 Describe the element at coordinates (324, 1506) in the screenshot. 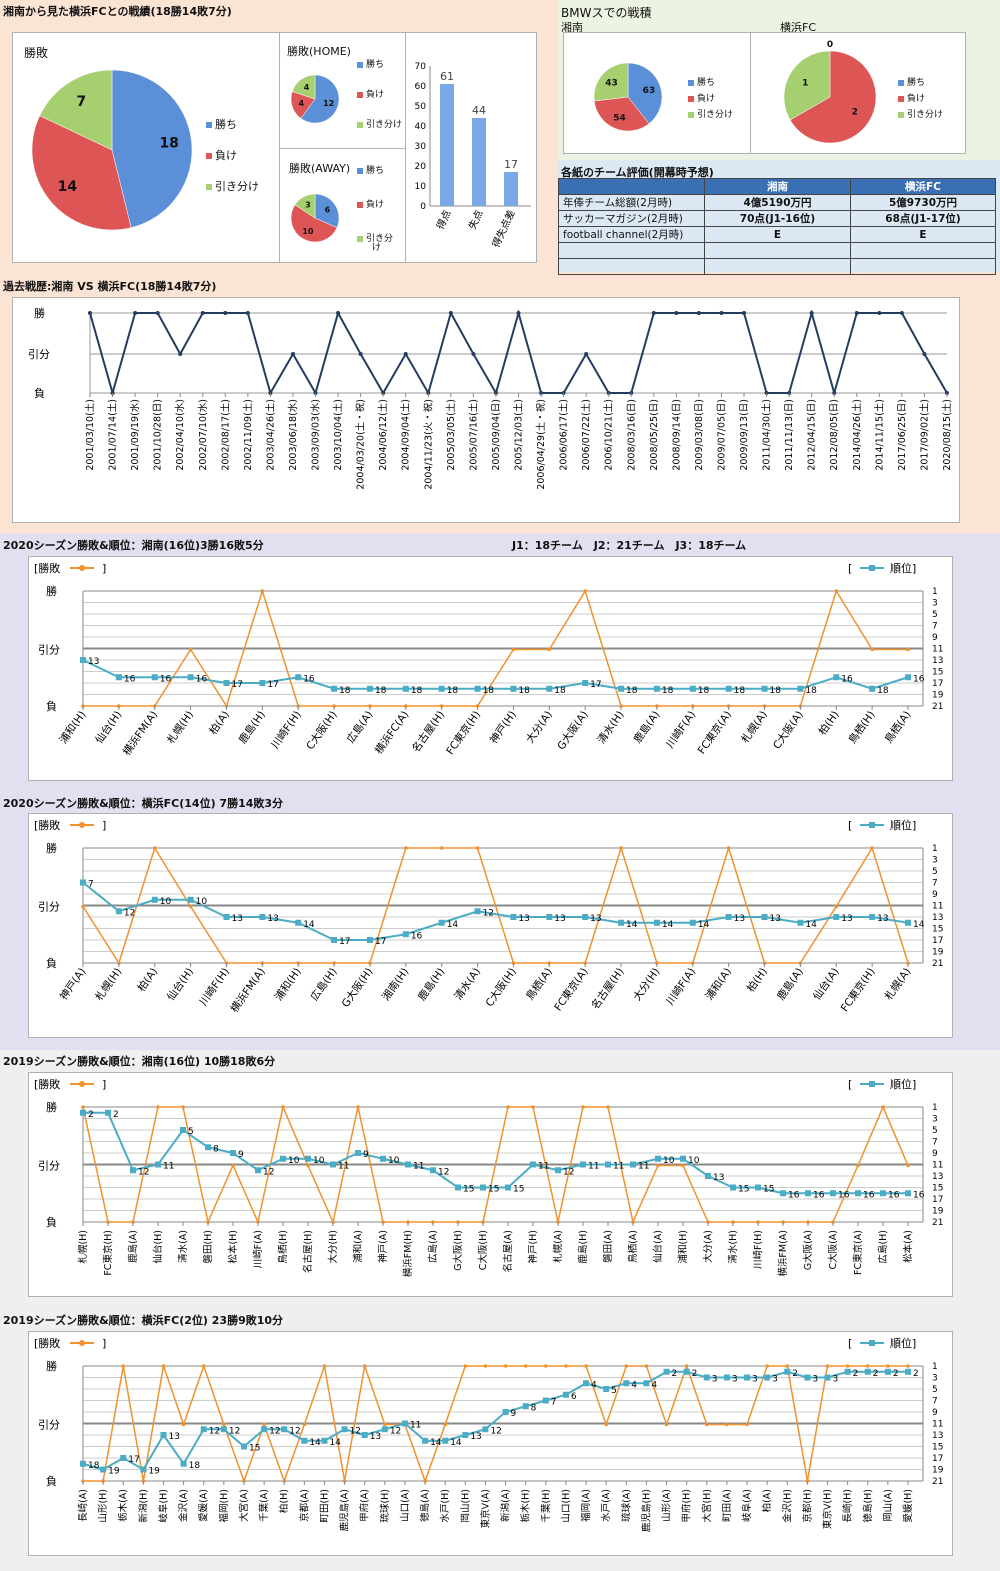

I see `x-tick-label: 町田(H)` at that location.